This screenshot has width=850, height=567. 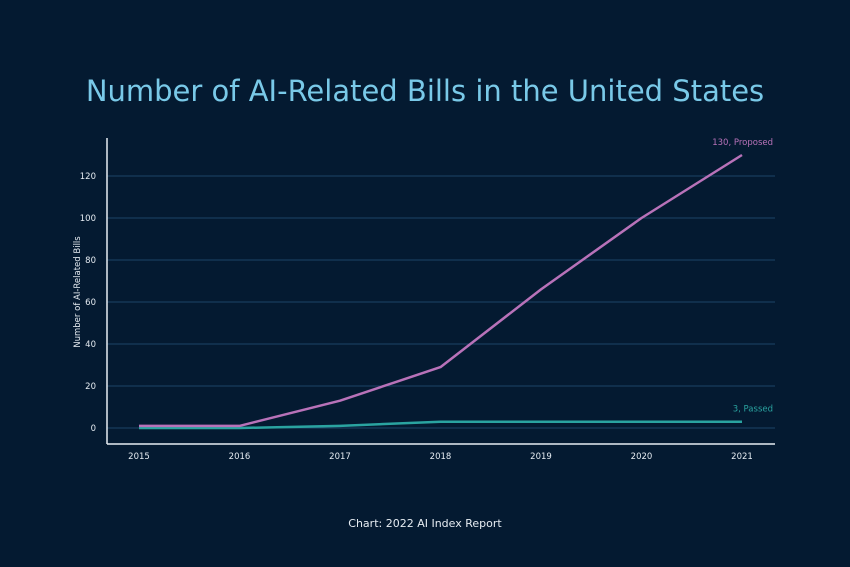 I want to click on chart-source: Chart: 2022 AI Index Report, so click(x=425, y=523).